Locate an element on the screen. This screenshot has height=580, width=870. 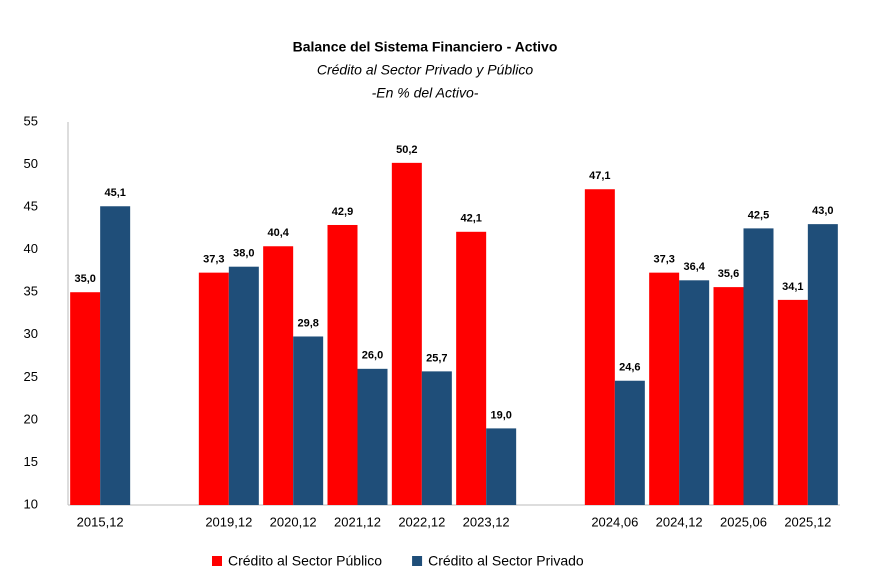
value-label: 43,0 is located at coordinates (822, 211).